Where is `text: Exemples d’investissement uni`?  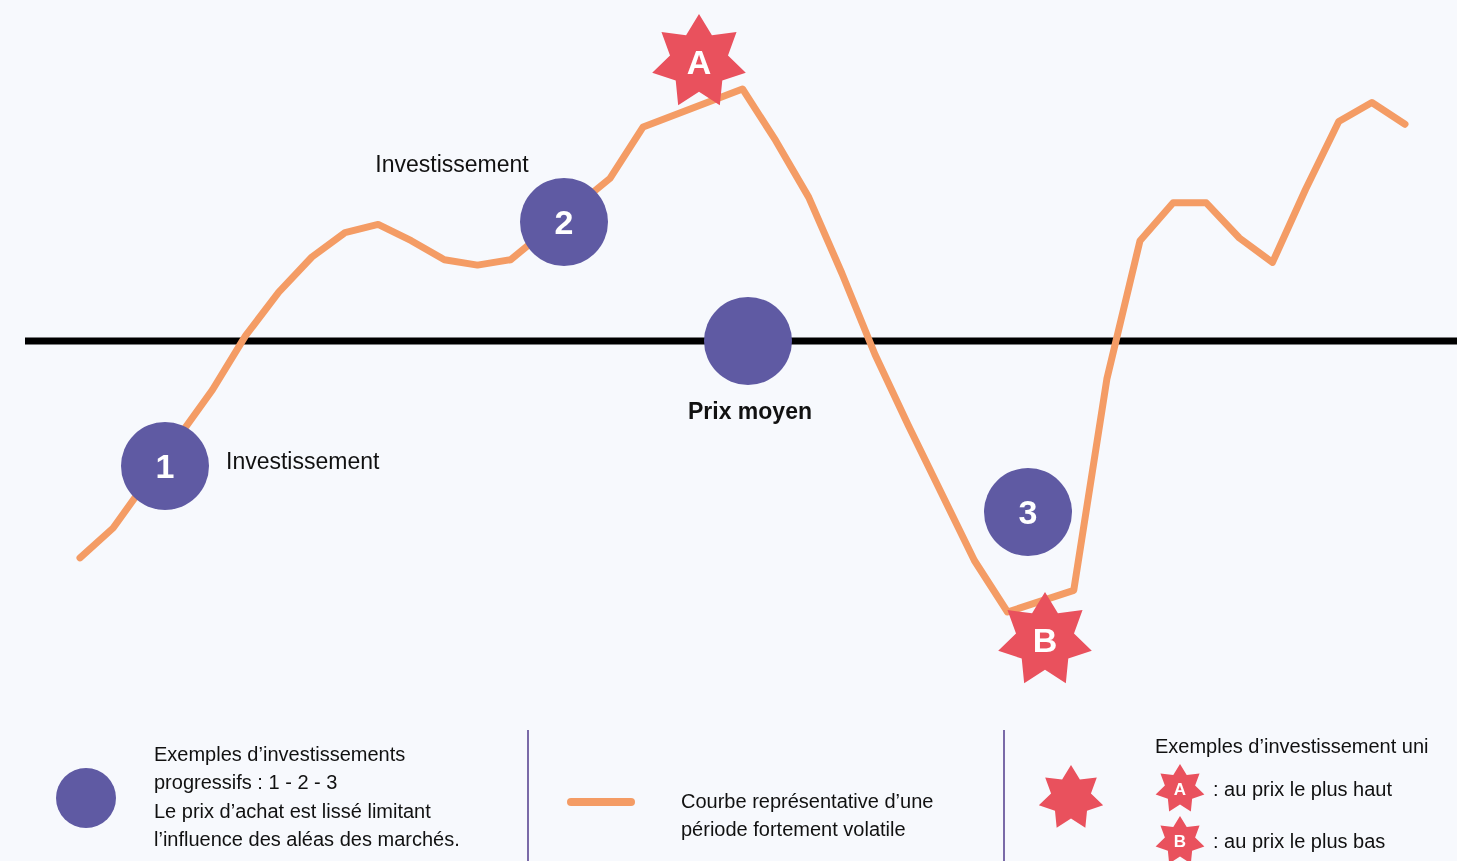 text: Exemples d’investissement uni is located at coordinates (1292, 746).